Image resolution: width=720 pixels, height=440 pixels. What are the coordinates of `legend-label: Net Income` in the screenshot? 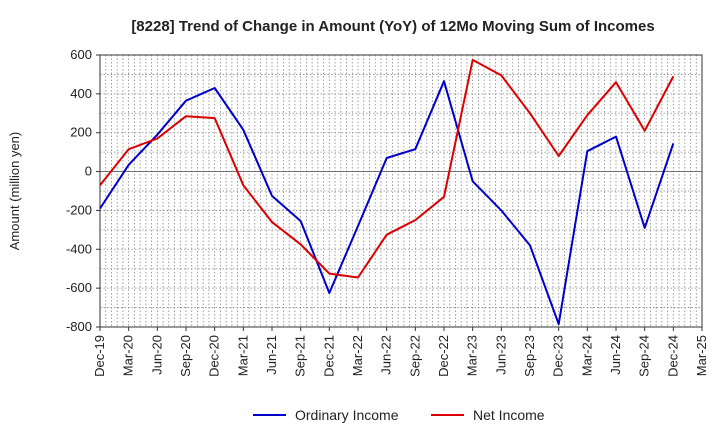 It's located at (509, 415).